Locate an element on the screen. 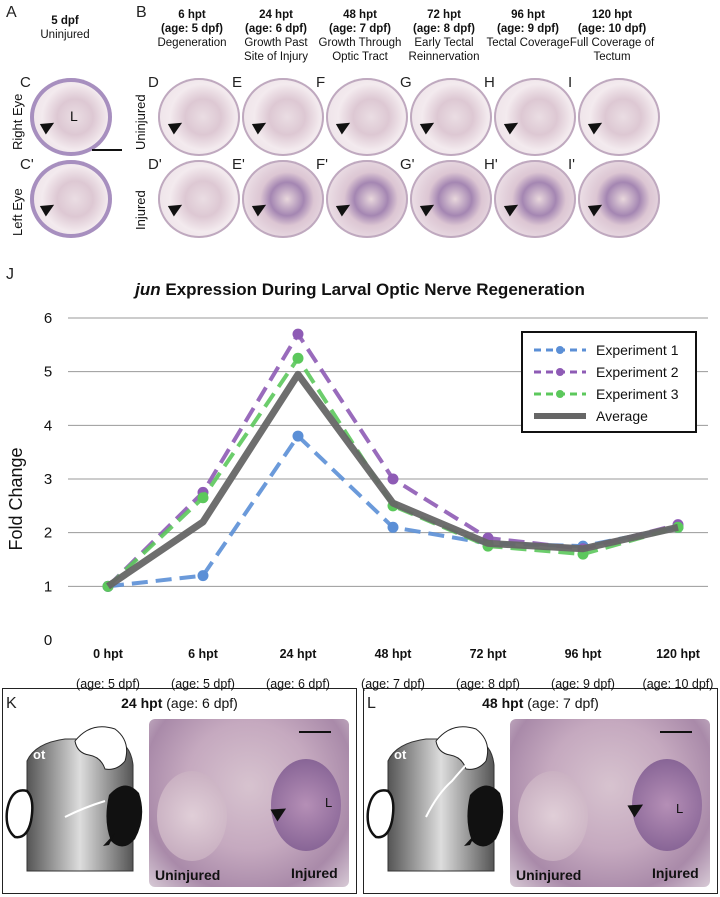  subpanel-letter: E is located at coordinates (237, 82).